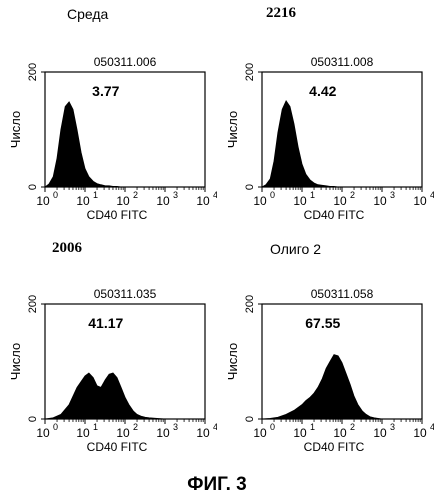  What do you see at coordinates (342, 62) in the screenshot?
I see `panel-title: 050311.008` at bounding box center [342, 62].